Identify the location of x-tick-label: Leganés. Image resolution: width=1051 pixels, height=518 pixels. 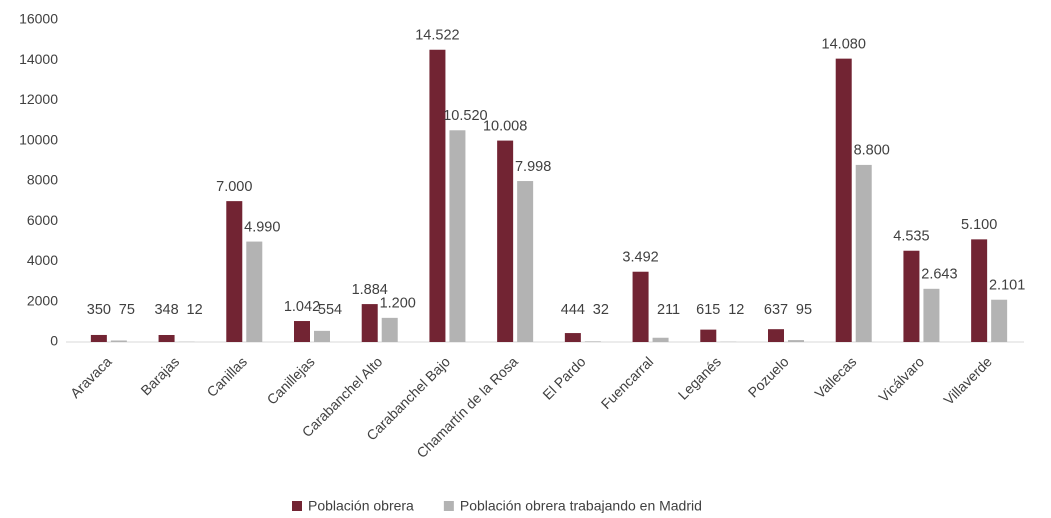
(699, 377).